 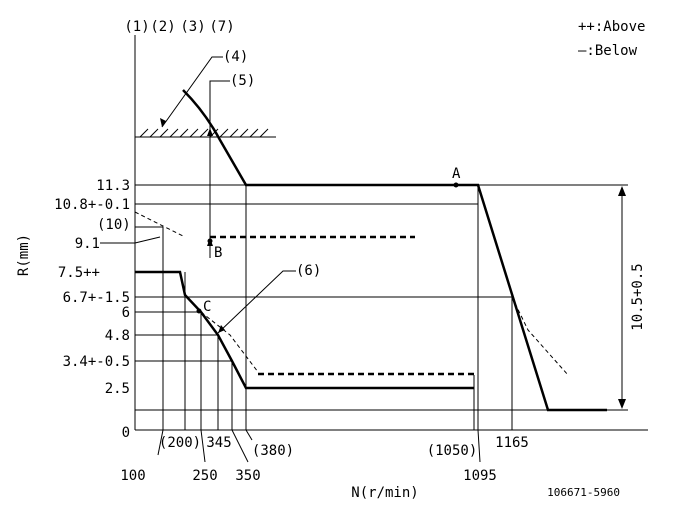 I want to click on x-tick-1050: (1050), so click(x=452, y=451).